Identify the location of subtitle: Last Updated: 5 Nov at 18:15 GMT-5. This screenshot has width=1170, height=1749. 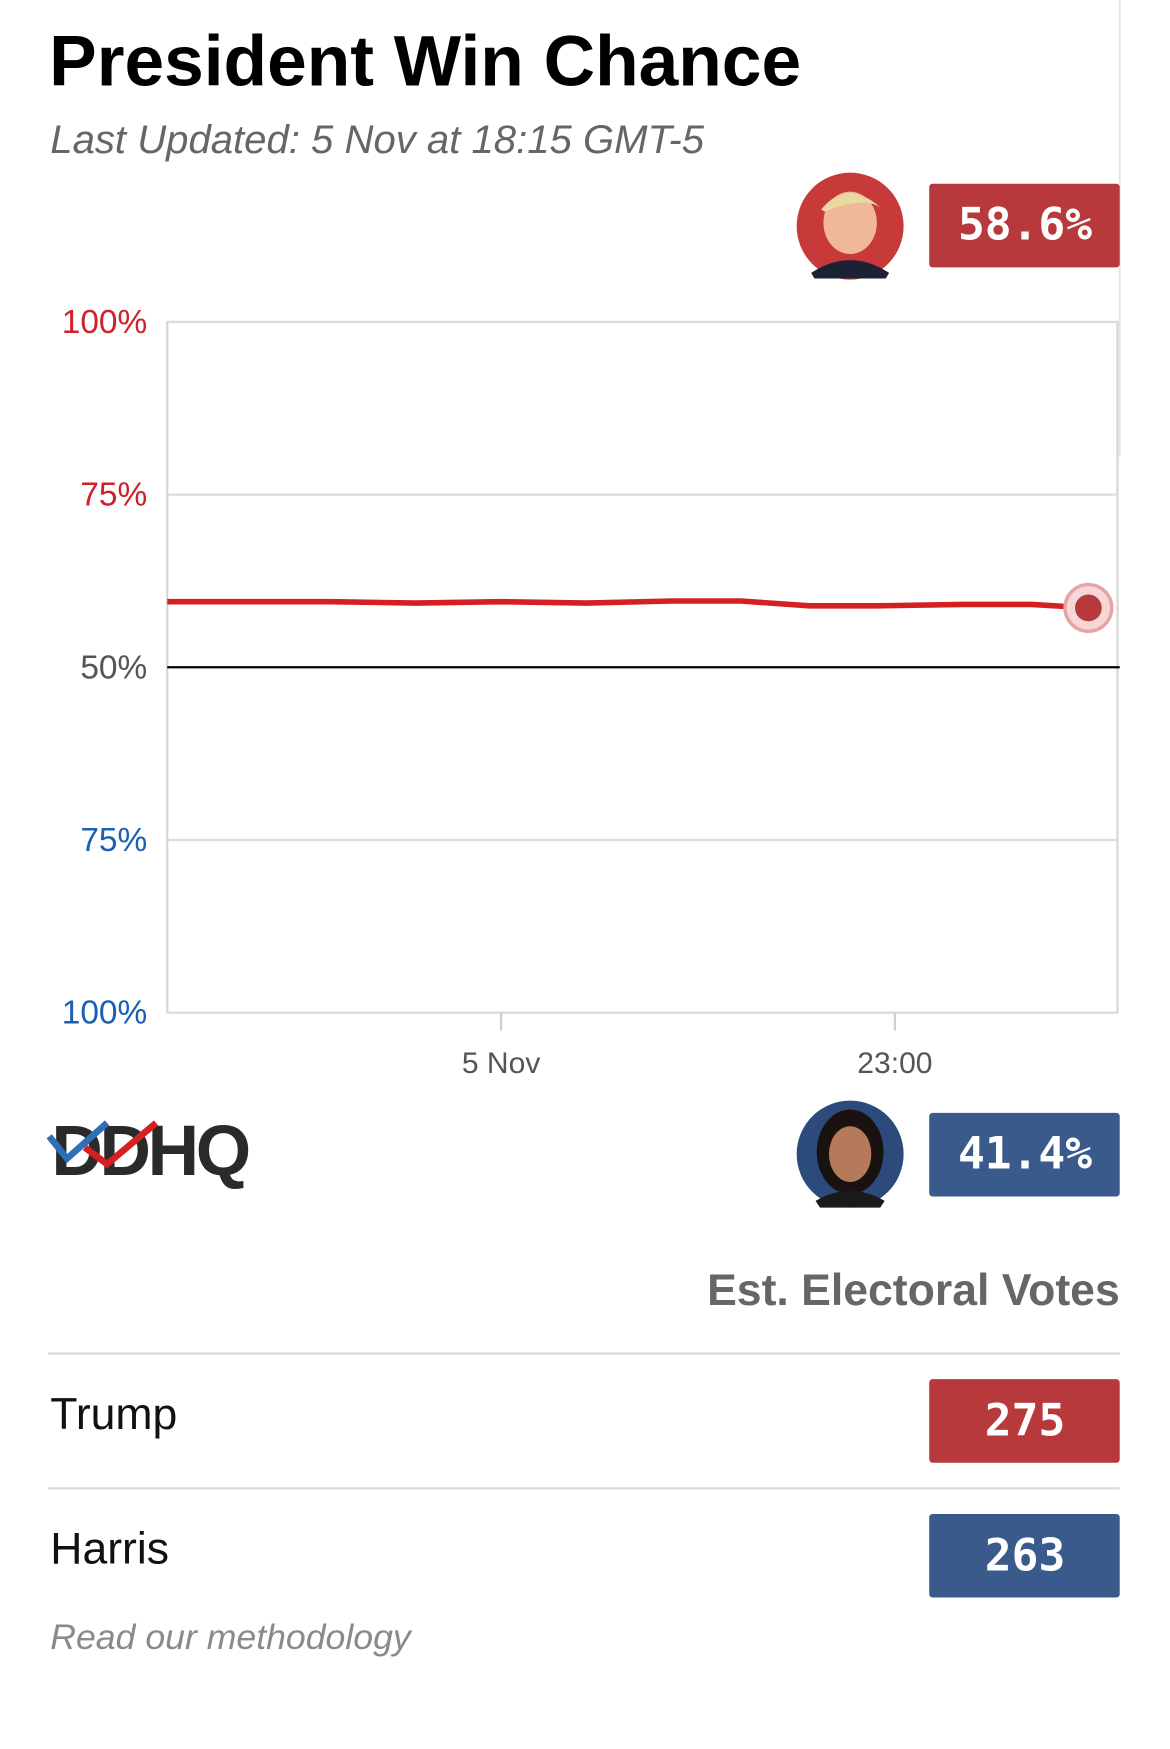
(377, 140).